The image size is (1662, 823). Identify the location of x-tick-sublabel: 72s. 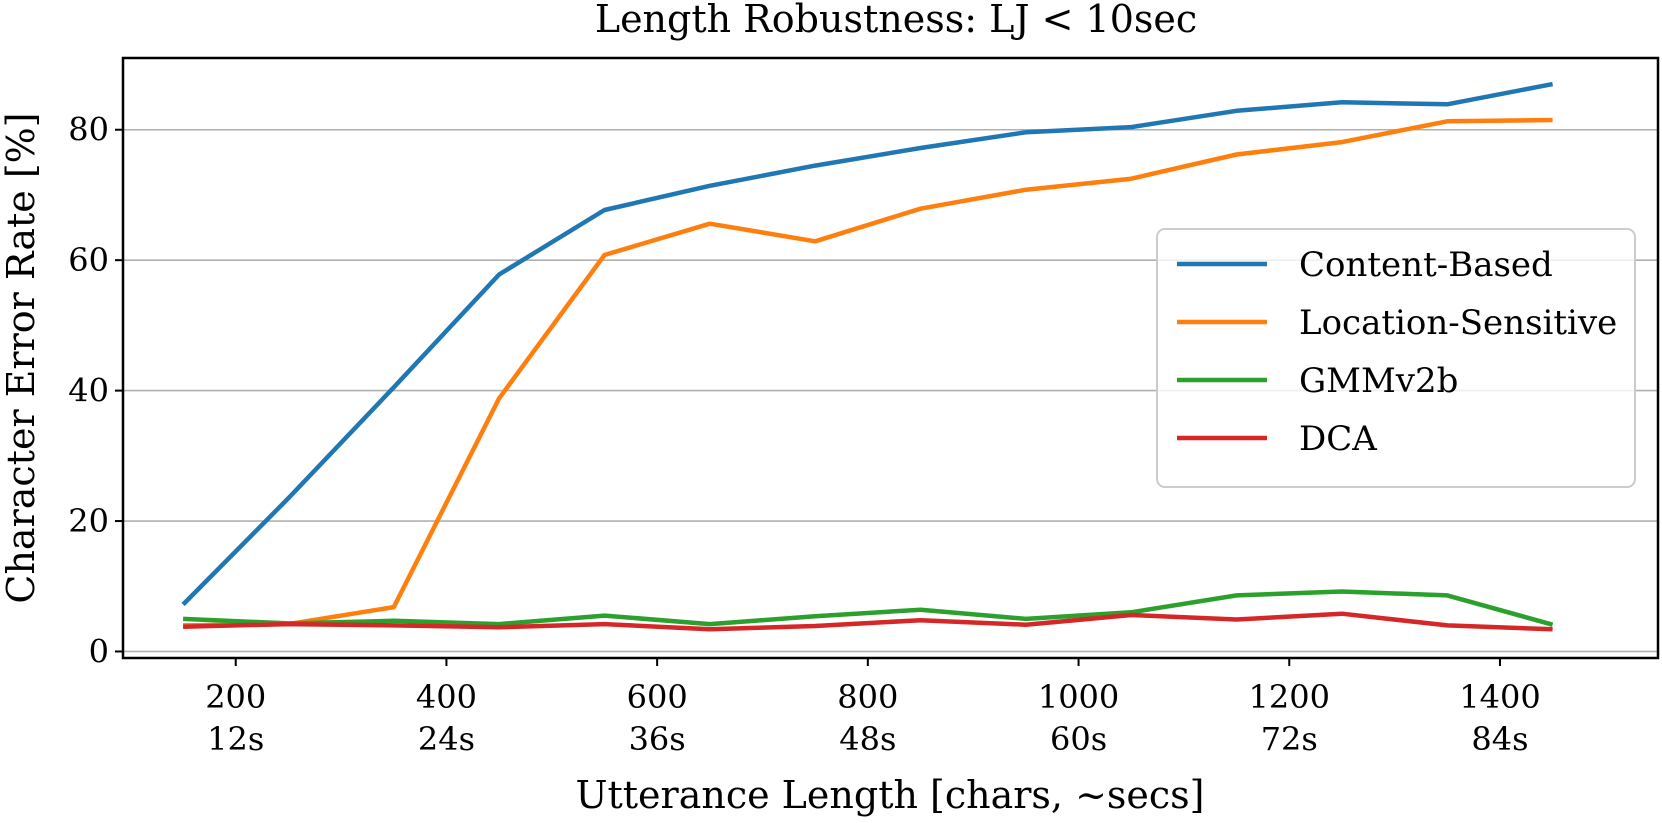
(1289, 739).